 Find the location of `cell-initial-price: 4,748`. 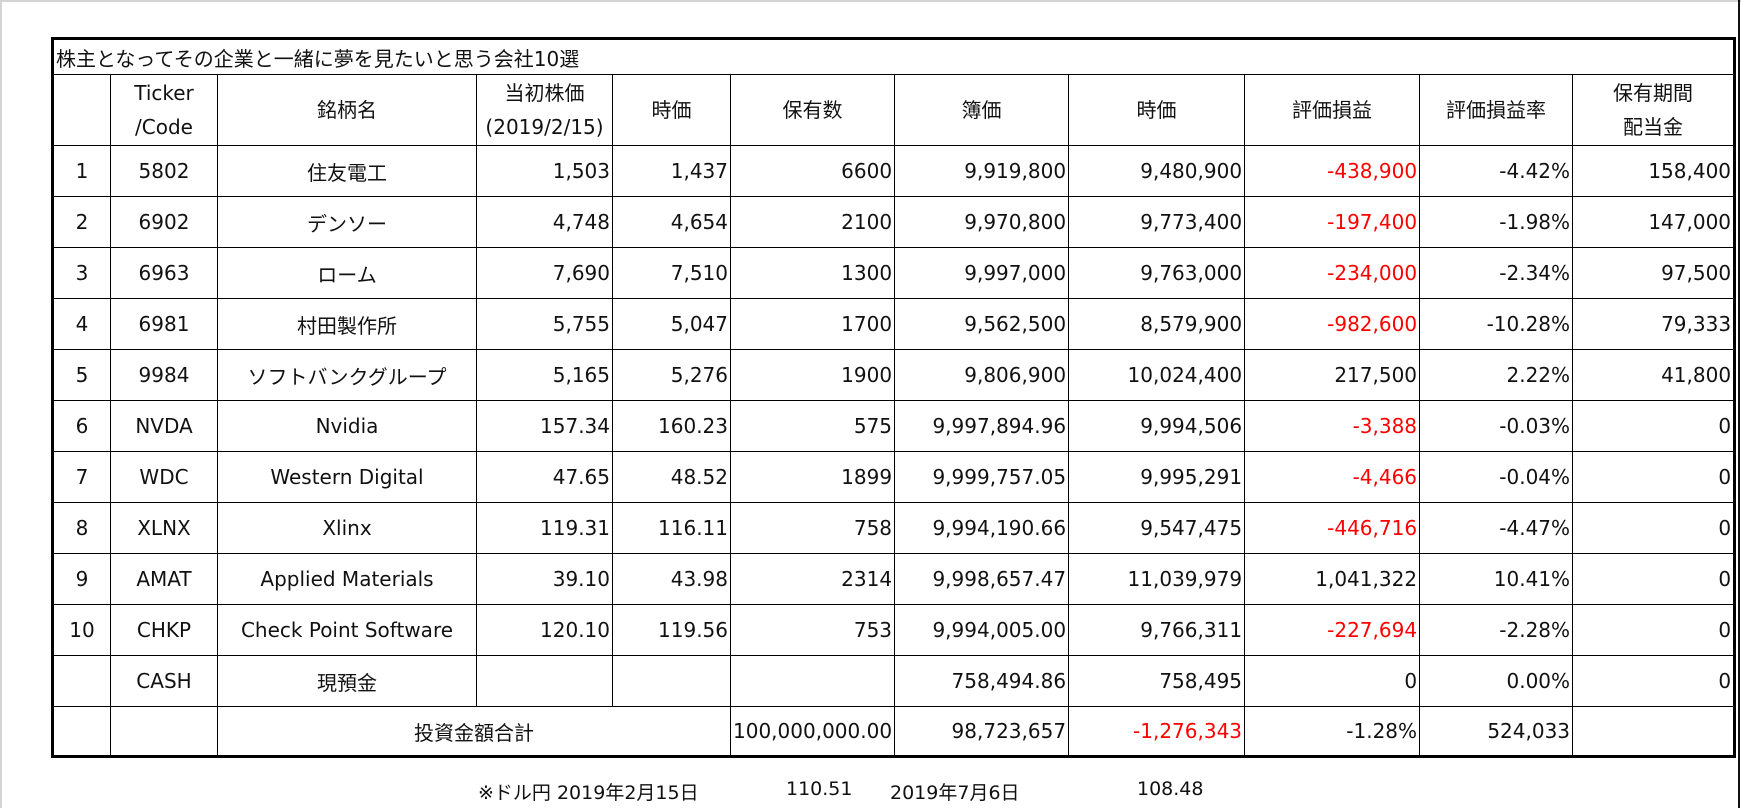

cell-initial-price: 4,748 is located at coordinates (544, 222).